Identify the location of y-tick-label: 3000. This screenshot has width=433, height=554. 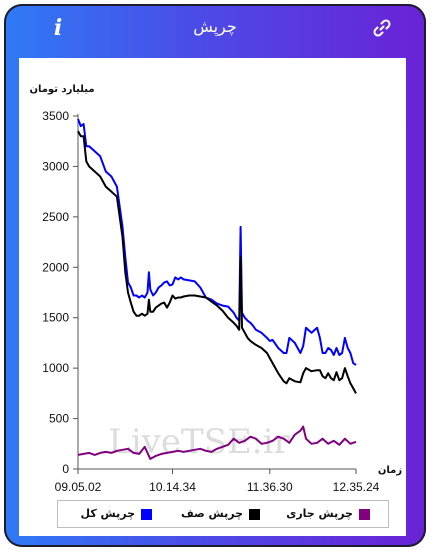
(55, 166).